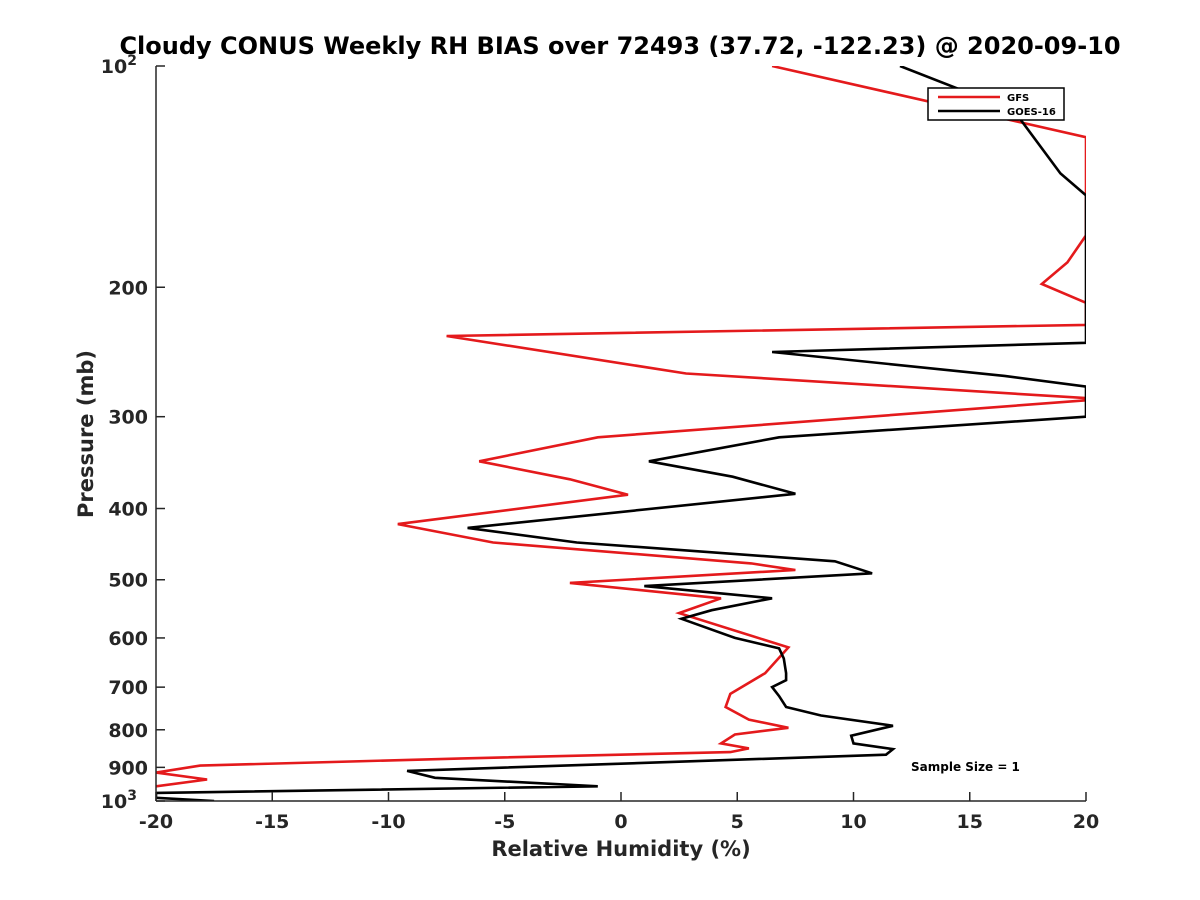  Describe the element at coordinates (128, 731) in the screenshot. I see `y-tick-label: 800` at that location.